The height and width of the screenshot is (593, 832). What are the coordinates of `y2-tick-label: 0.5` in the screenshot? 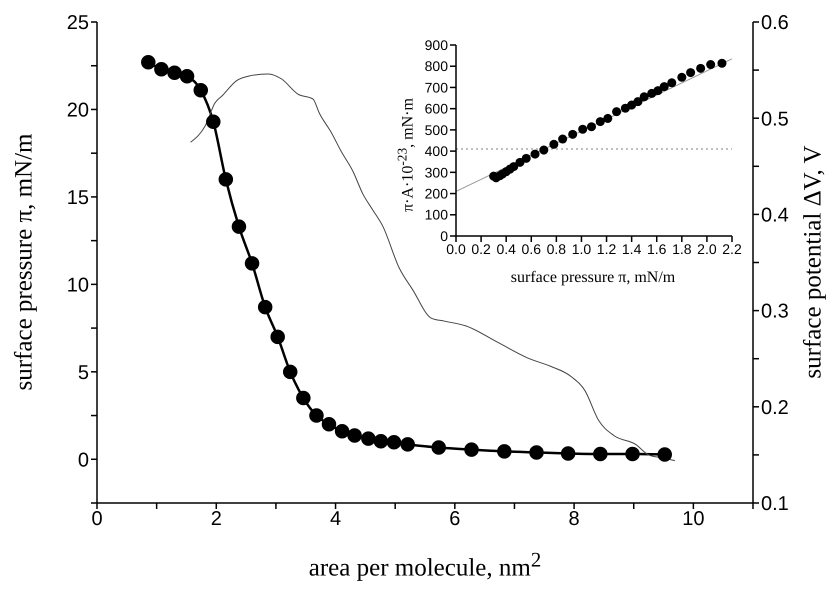 It's located at (775, 119).